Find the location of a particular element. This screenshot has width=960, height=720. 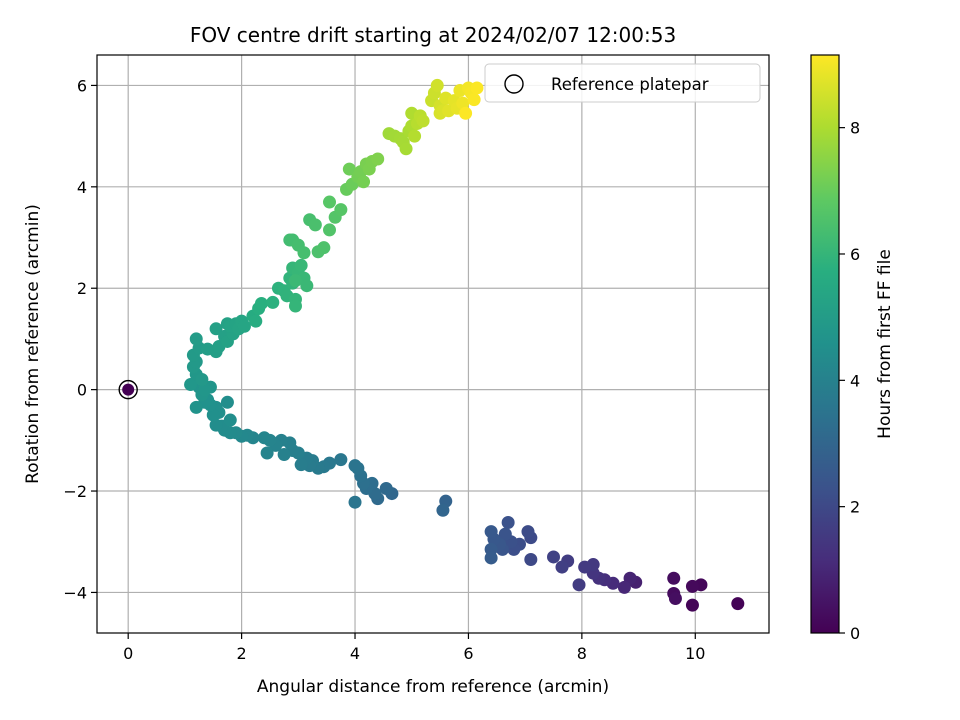

y-tick-label: −4 is located at coordinates (75, 592).